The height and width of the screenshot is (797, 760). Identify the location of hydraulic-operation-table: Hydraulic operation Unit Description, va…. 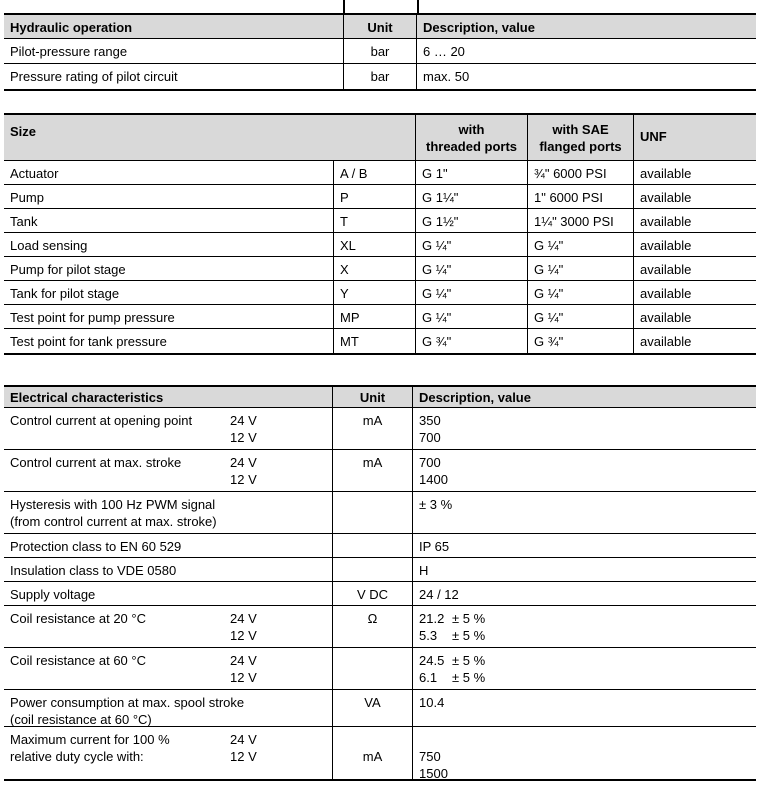
(380, 52).